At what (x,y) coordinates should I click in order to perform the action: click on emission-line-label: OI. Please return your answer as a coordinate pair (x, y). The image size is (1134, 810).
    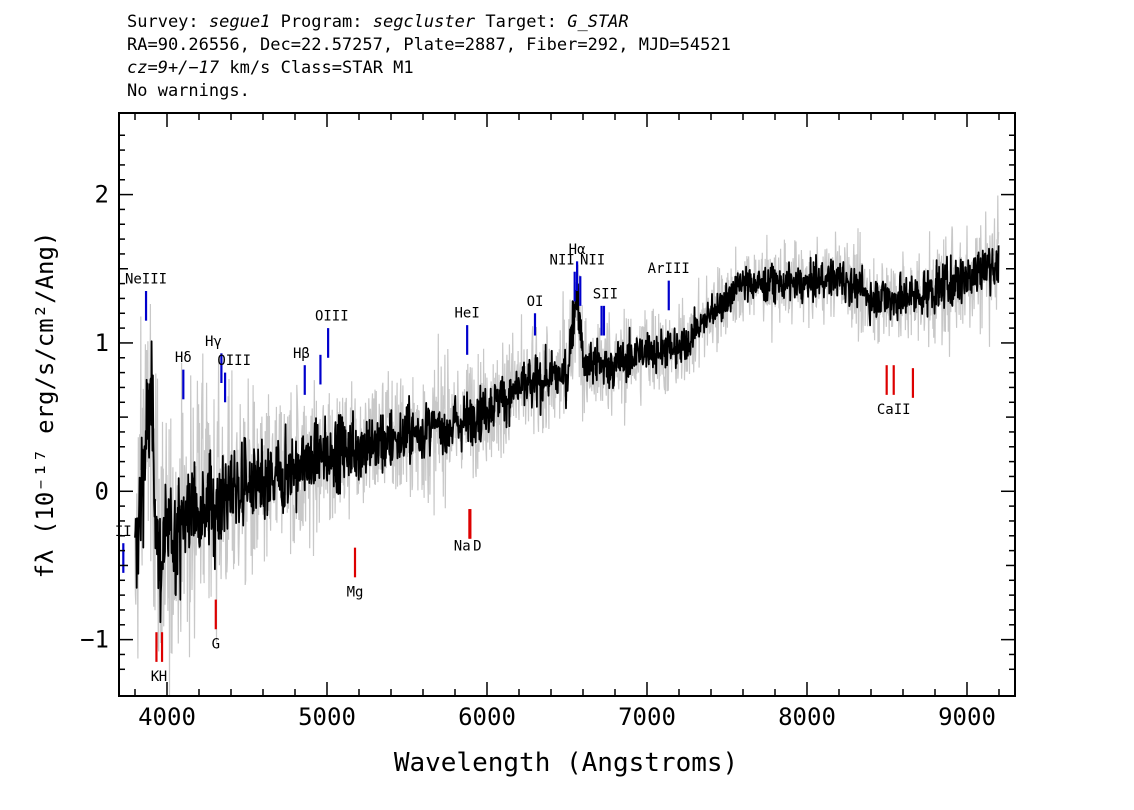
    Looking at the image, I should click on (535, 302).